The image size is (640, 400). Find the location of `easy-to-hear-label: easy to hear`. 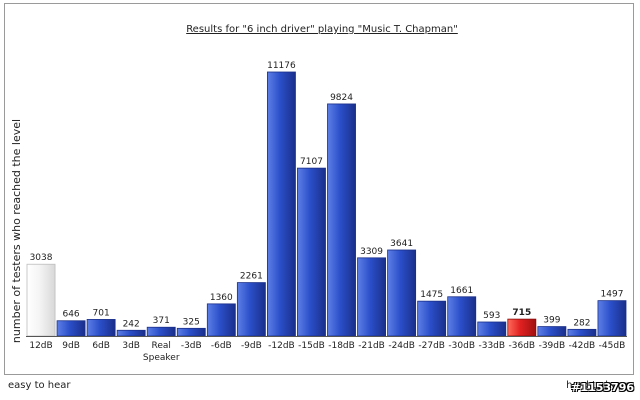

easy-to-hear-label: easy to hear is located at coordinates (39, 385).